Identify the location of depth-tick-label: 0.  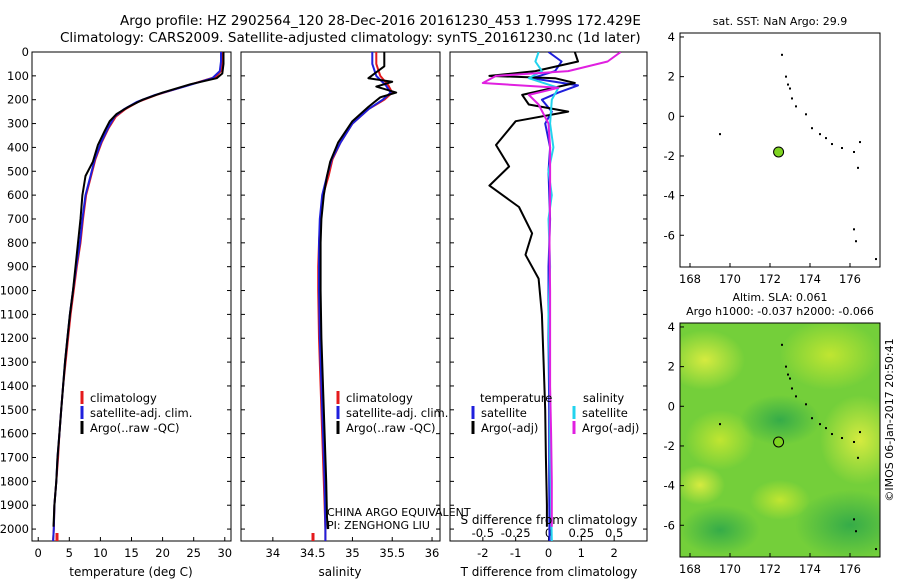
(25, 52).